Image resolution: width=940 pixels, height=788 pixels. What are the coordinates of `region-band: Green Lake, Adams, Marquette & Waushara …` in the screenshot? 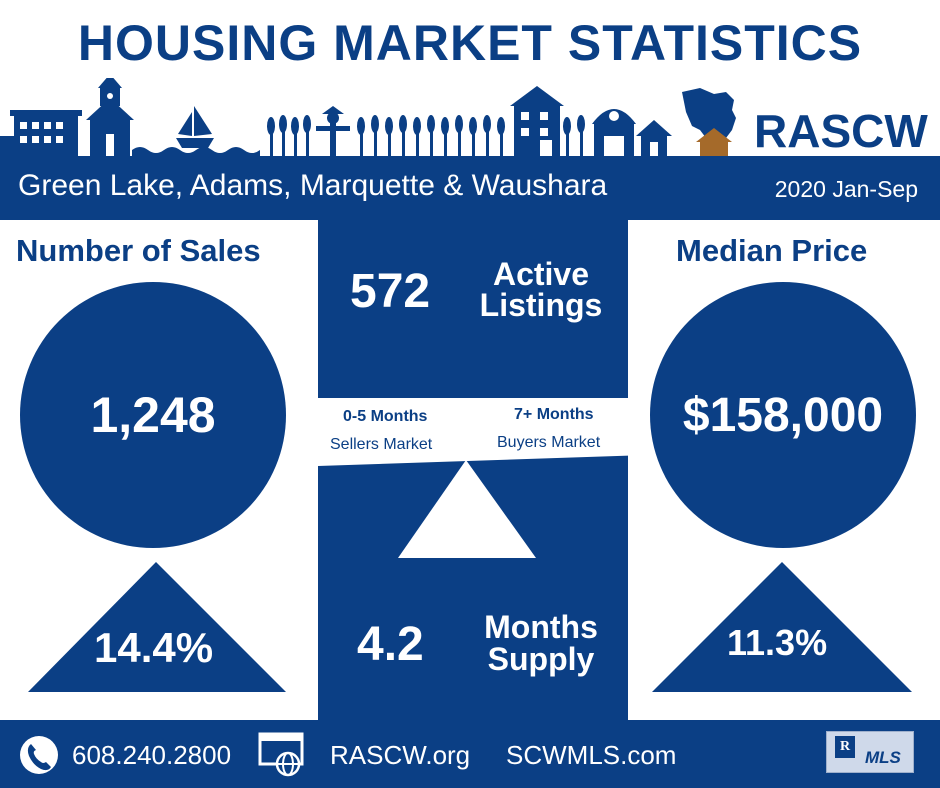 It's located at (470, 188).